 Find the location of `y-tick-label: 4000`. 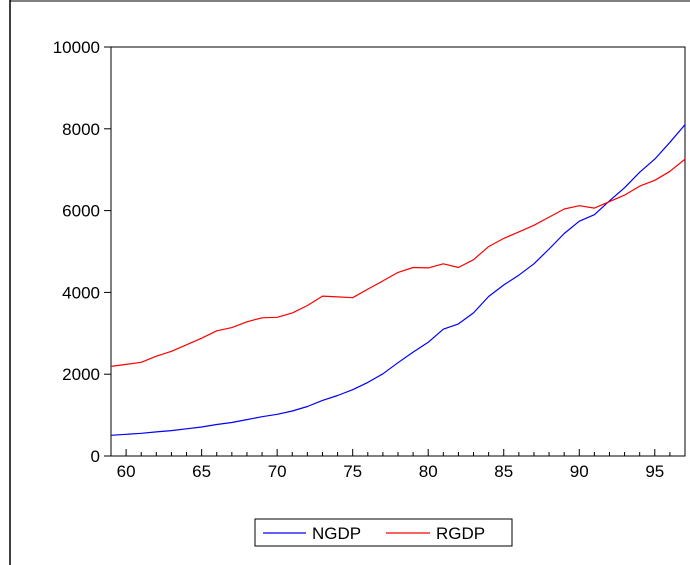

y-tick-label: 4000 is located at coordinates (81, 292).